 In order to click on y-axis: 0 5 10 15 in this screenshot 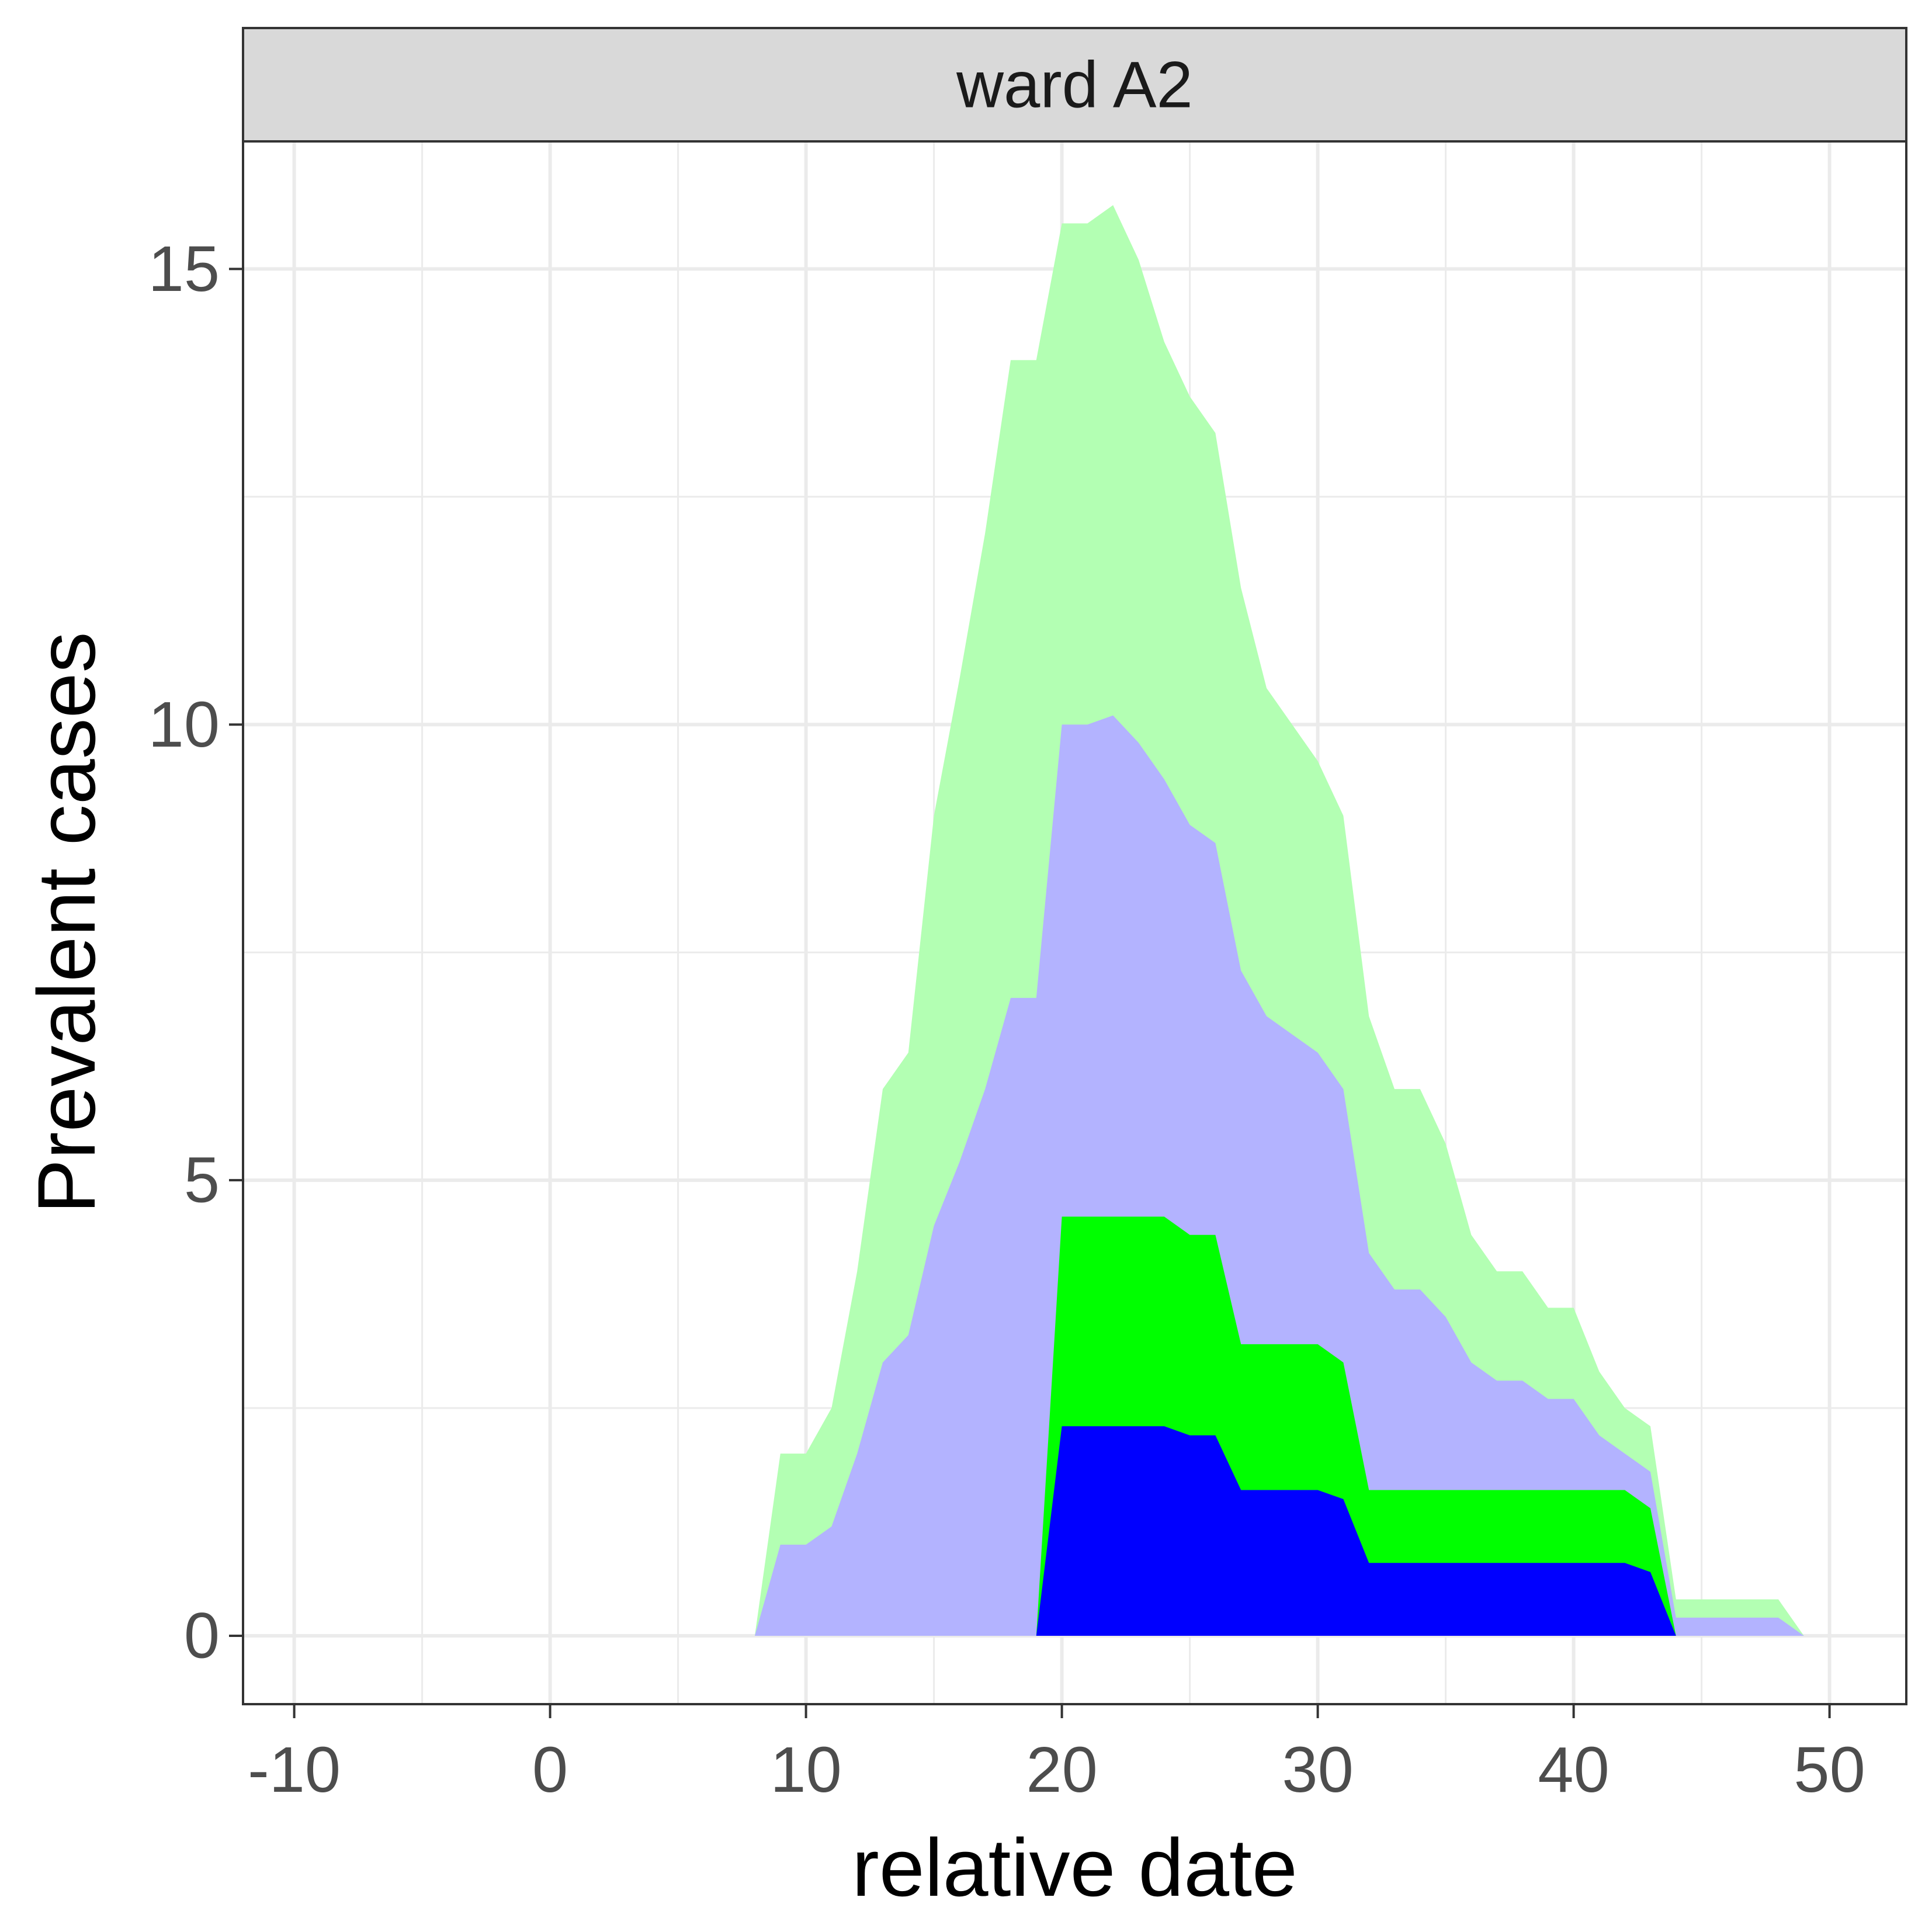, I will do `click(195, 953)`.